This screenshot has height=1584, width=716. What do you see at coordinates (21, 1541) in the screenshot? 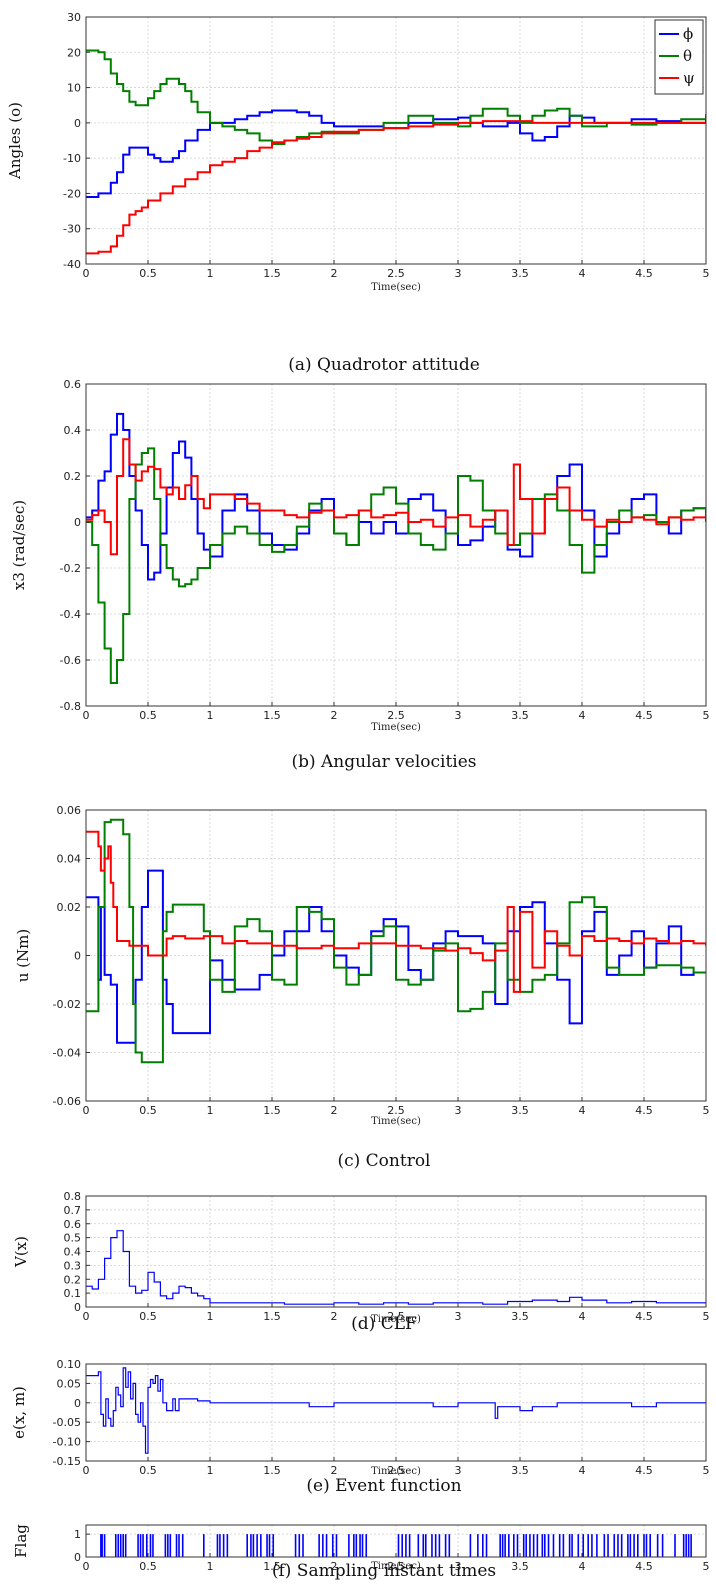
I see `y-axis-label: Flag` at bounding box center [21, 1541].